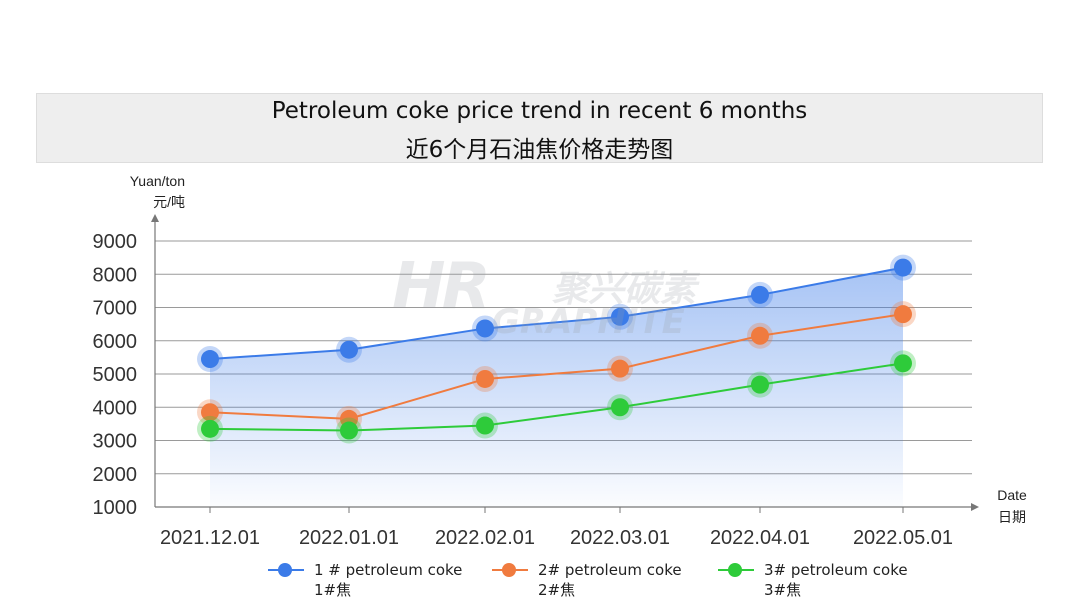 Image resolution: width=1080 pixels, height=608 pixels. What do you see at coordinates (557, 590) in the screenshot?
I see `legend-label-cn-2: 2#焦` at bounding box center [557, 590].